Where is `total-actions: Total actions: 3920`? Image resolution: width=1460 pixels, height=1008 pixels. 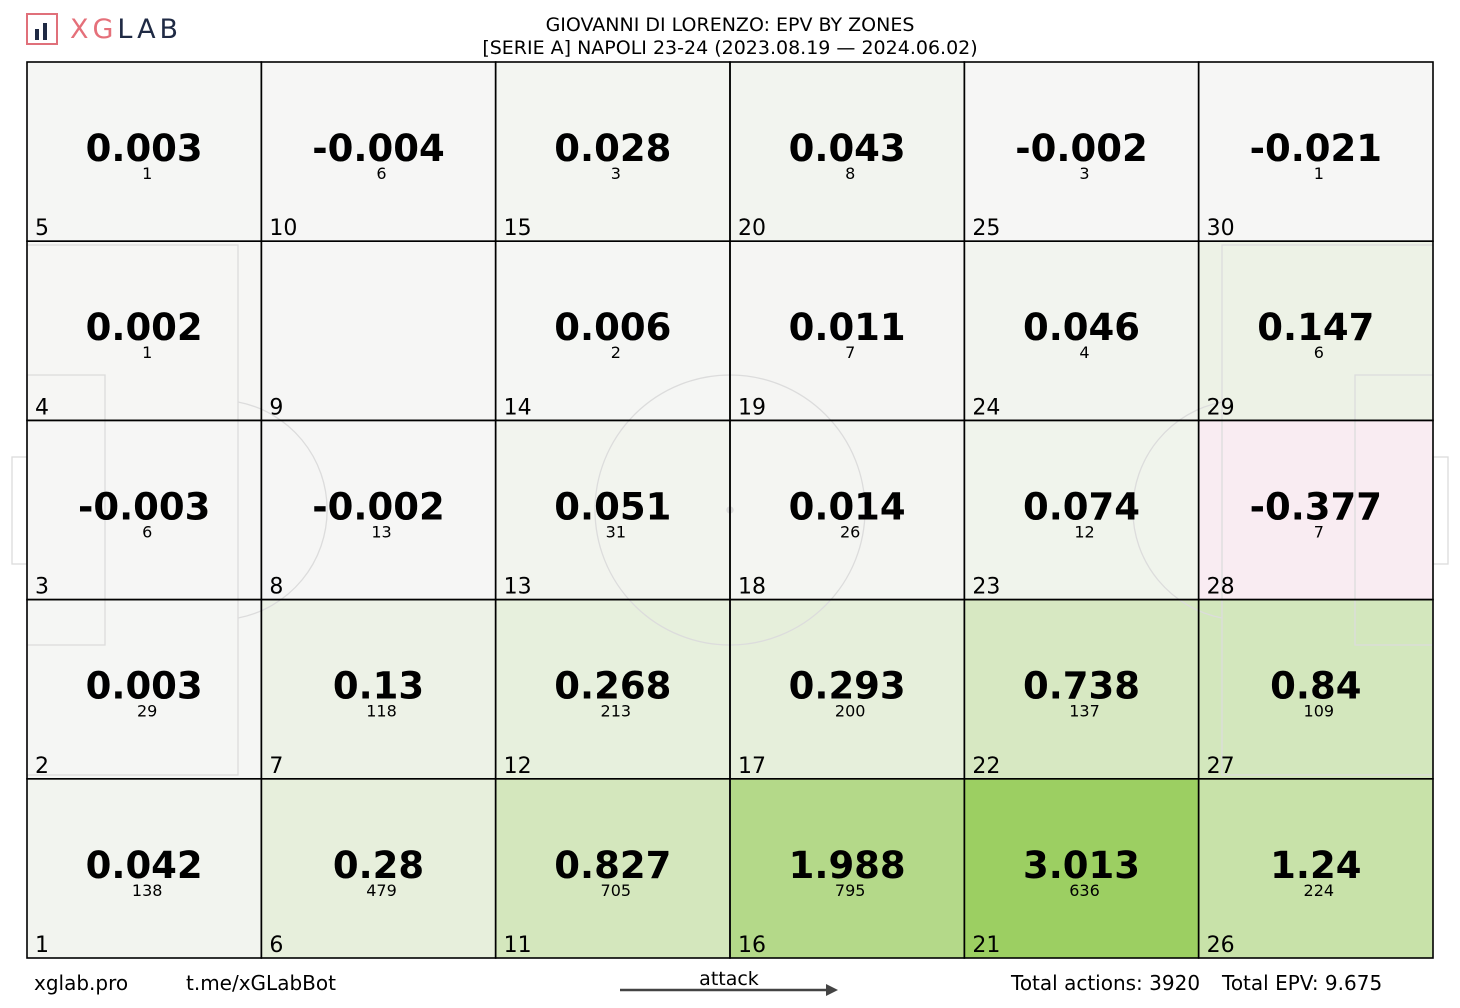 total-actions: Total actions: 3920 is located at coordinates (1106, 983).